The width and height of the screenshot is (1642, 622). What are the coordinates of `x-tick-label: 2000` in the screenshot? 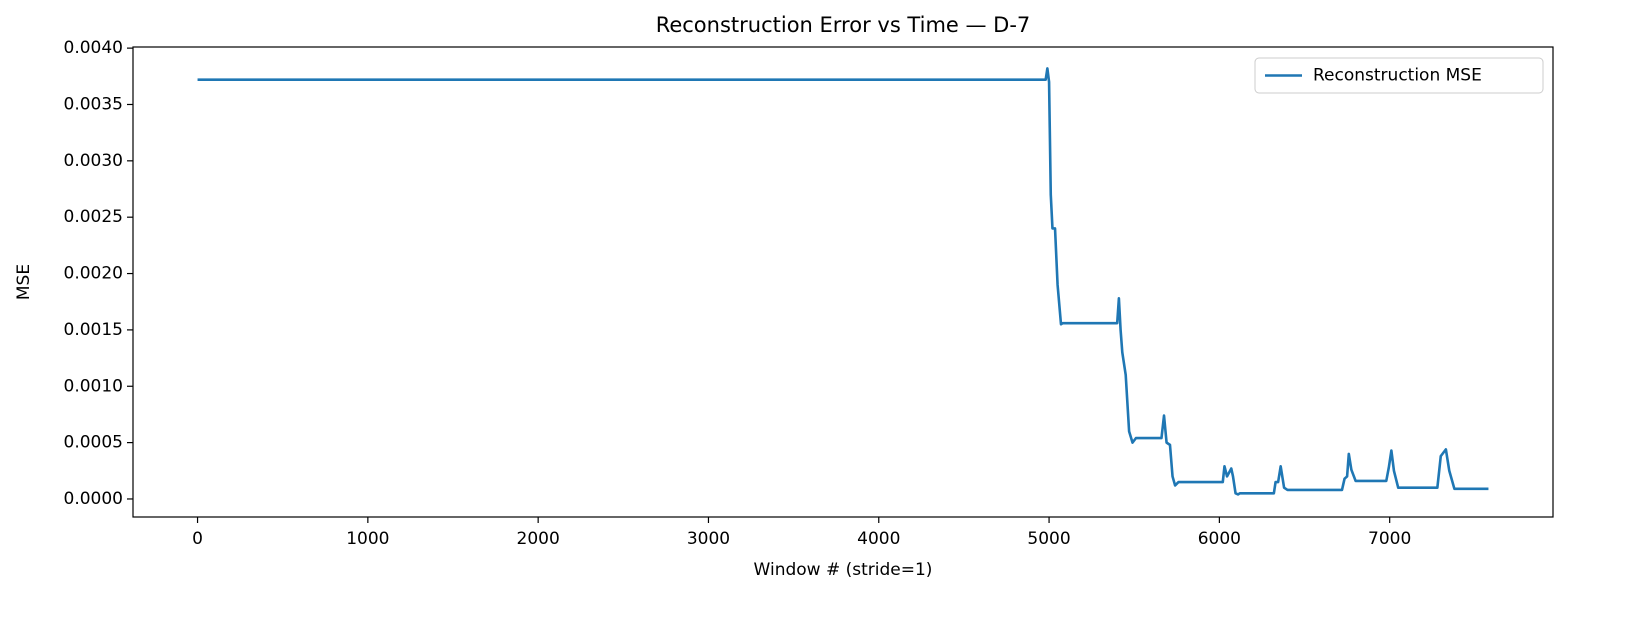 It's located at (538, 539).